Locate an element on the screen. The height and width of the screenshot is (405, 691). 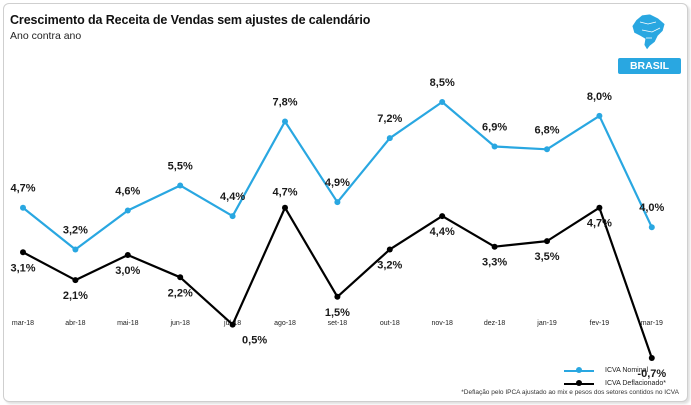
country-badge: BRASIL is located at coordinates (649, 66).